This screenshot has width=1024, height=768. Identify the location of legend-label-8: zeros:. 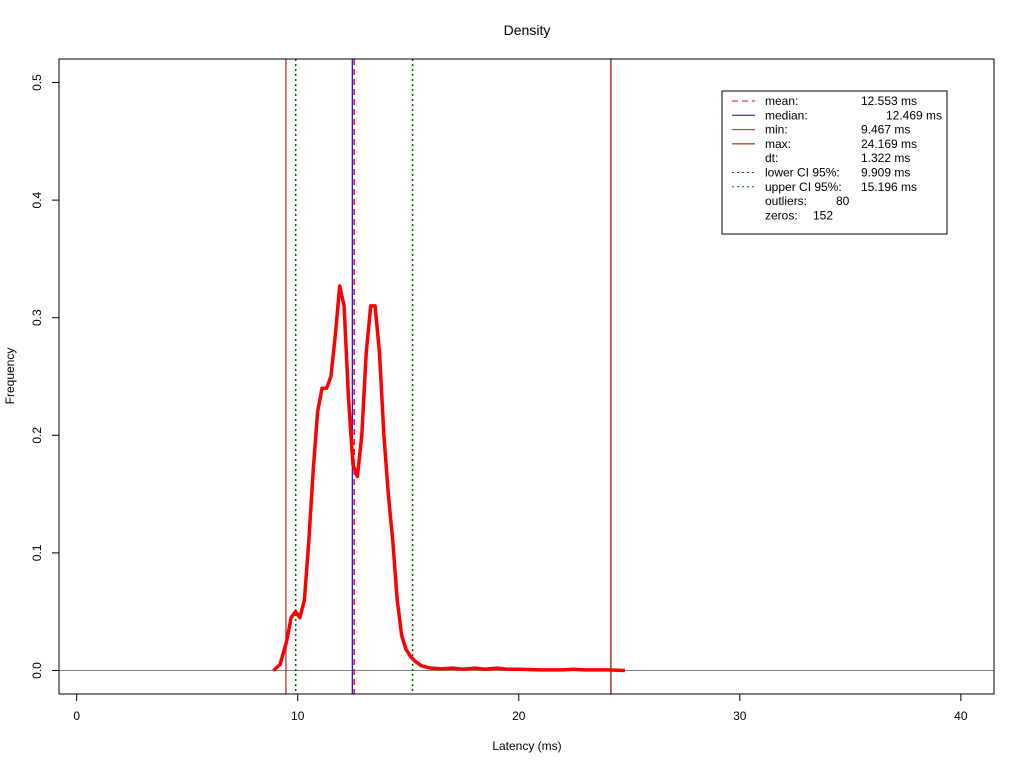
(781, 215).